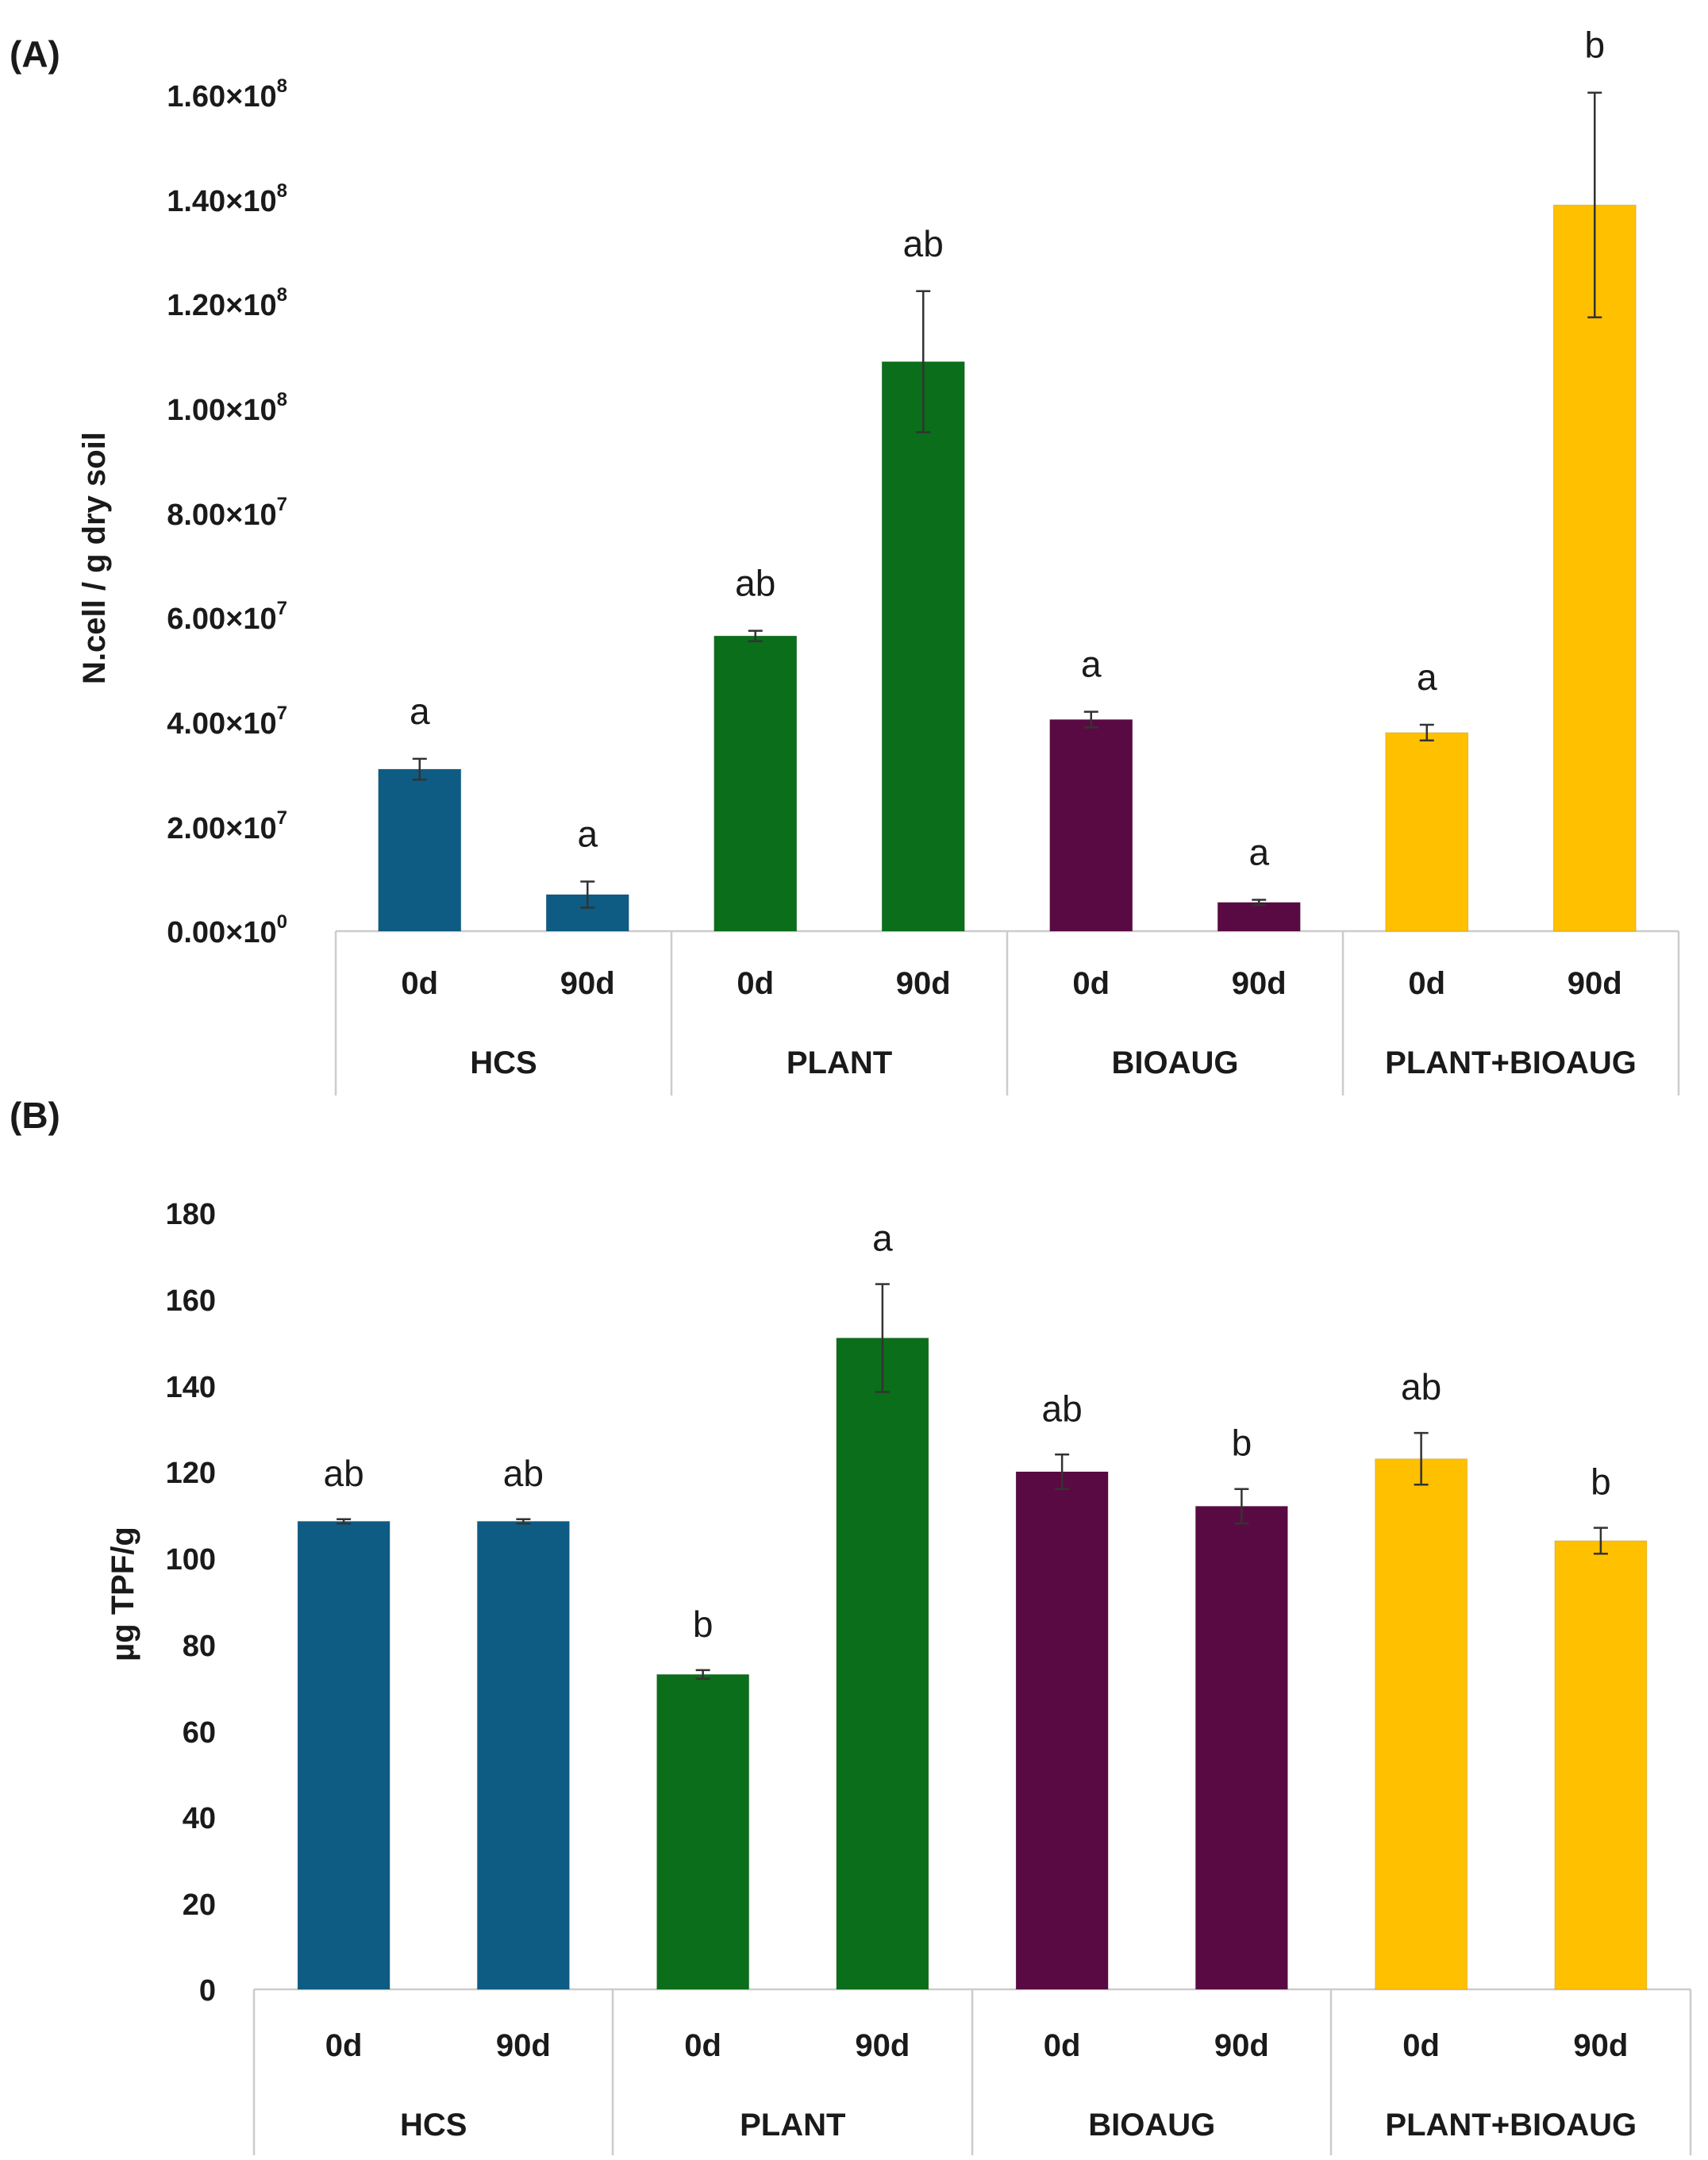 Image resolution: width=1708 pixels, height=2160 pixels. What do you see at coordinates (227, 826) in the screenshot?
I see `panel-a-ytick: 2.00×10⁷` at bounding box center [227, 826].